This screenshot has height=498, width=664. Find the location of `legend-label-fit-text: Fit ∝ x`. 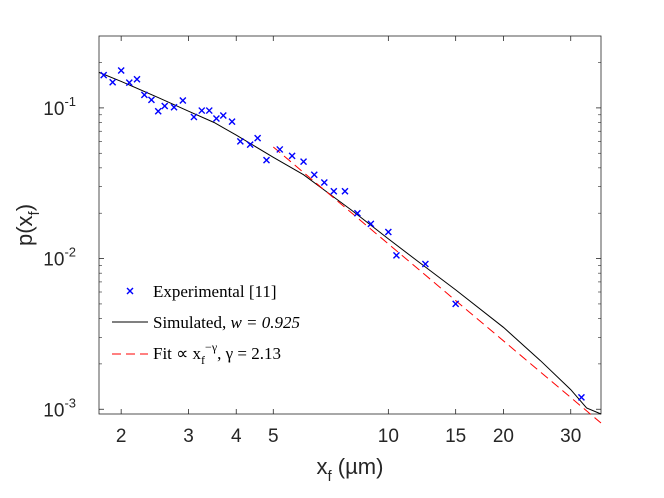

legend-label-fit-text: Fit ∝ x is located at coordinates (177, 353).